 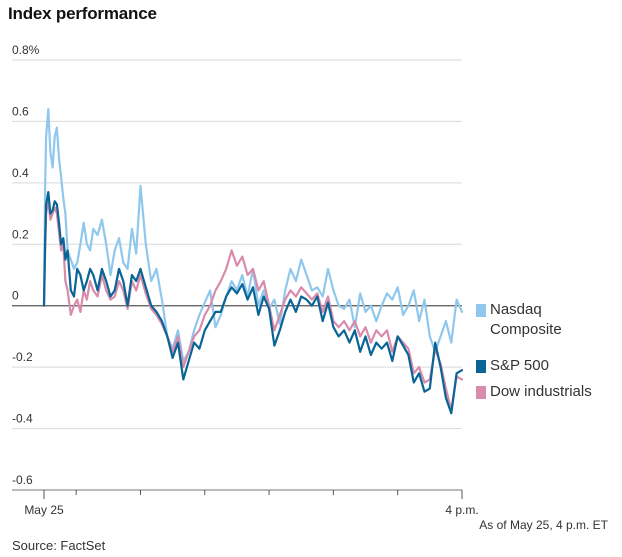 What do you see at coordinates (481, 366) in the screenshot?
I see `legend-swatch-sp500` at bounding box center [481, 366].